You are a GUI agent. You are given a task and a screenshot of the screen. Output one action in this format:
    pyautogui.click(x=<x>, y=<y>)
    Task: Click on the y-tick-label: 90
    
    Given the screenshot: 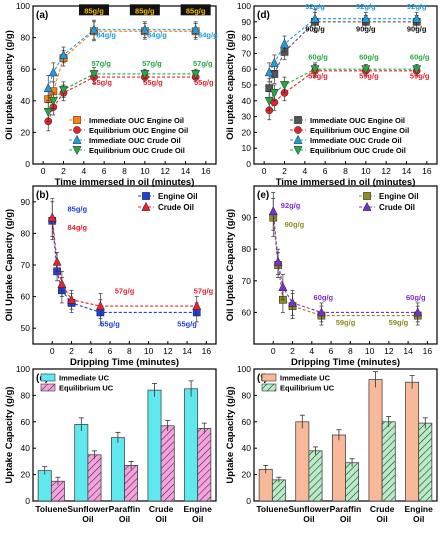 What is the action you would take?
    pyautogui.click(x=247, y=22)
    